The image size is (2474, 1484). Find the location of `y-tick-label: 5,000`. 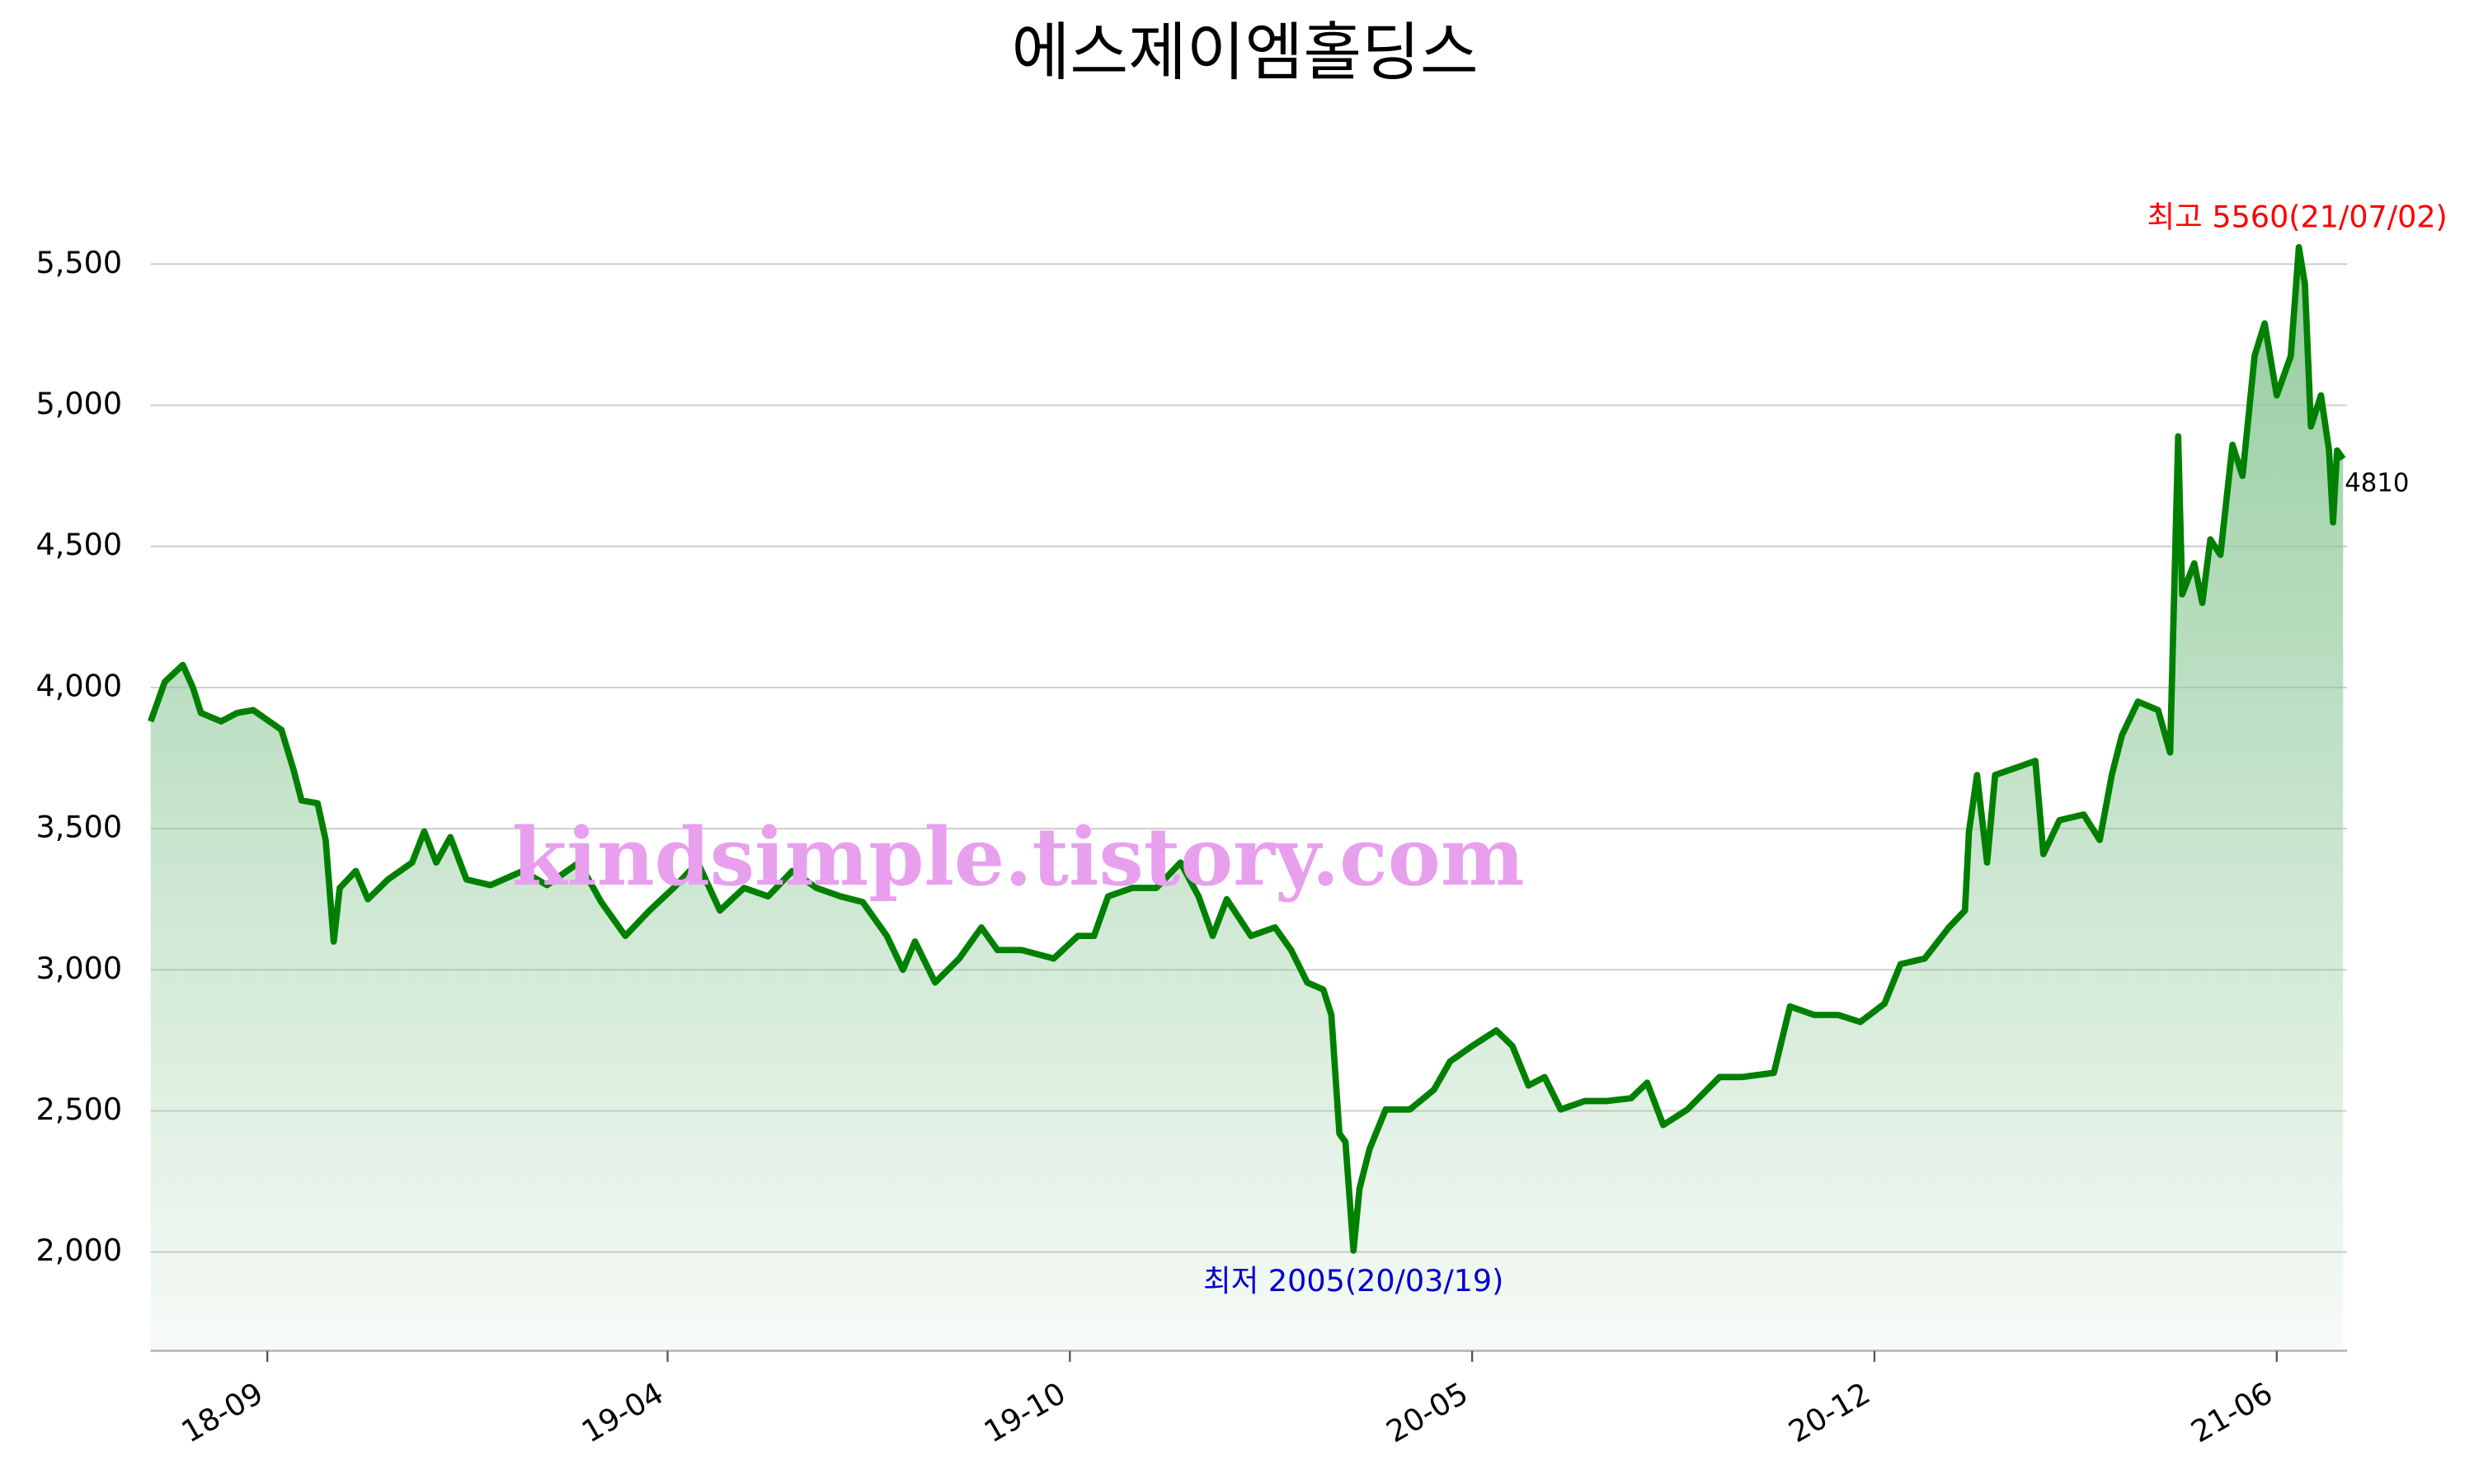

y-tick-label: 5,000 is located at coordinates (79, 403).